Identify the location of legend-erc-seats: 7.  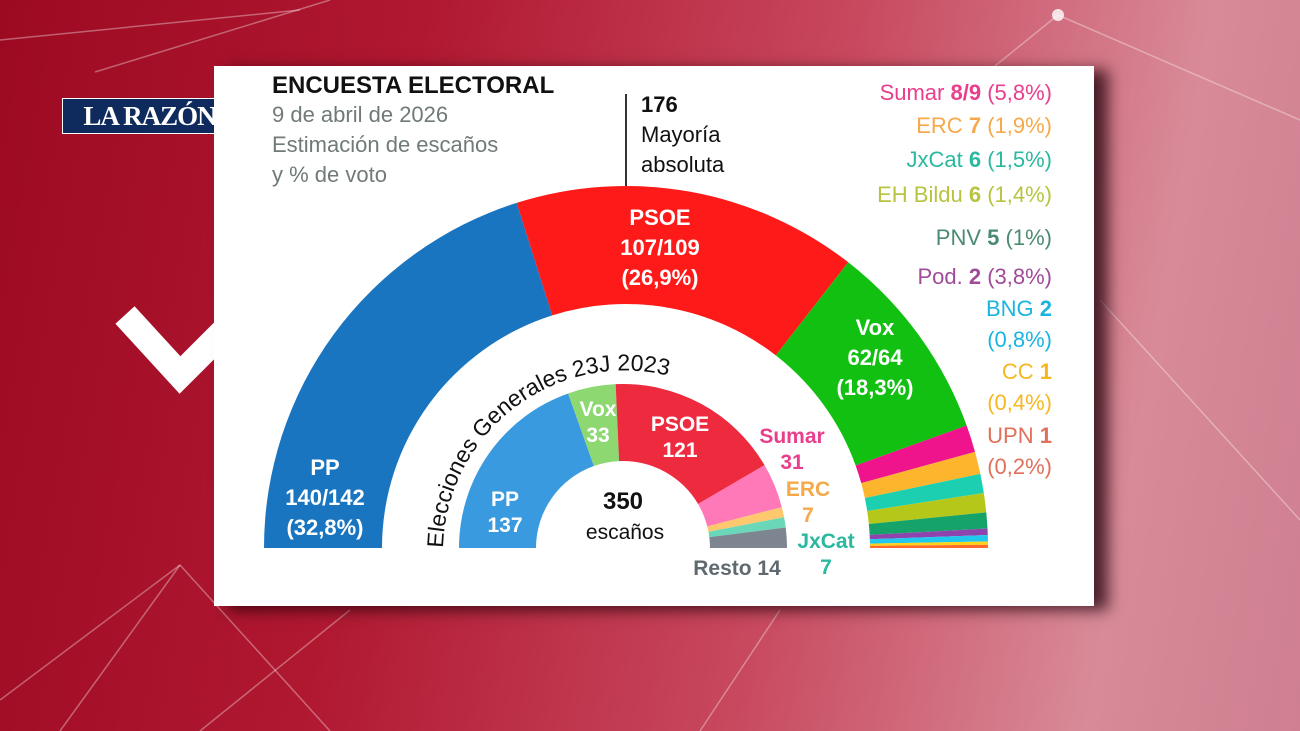
(975, 125).